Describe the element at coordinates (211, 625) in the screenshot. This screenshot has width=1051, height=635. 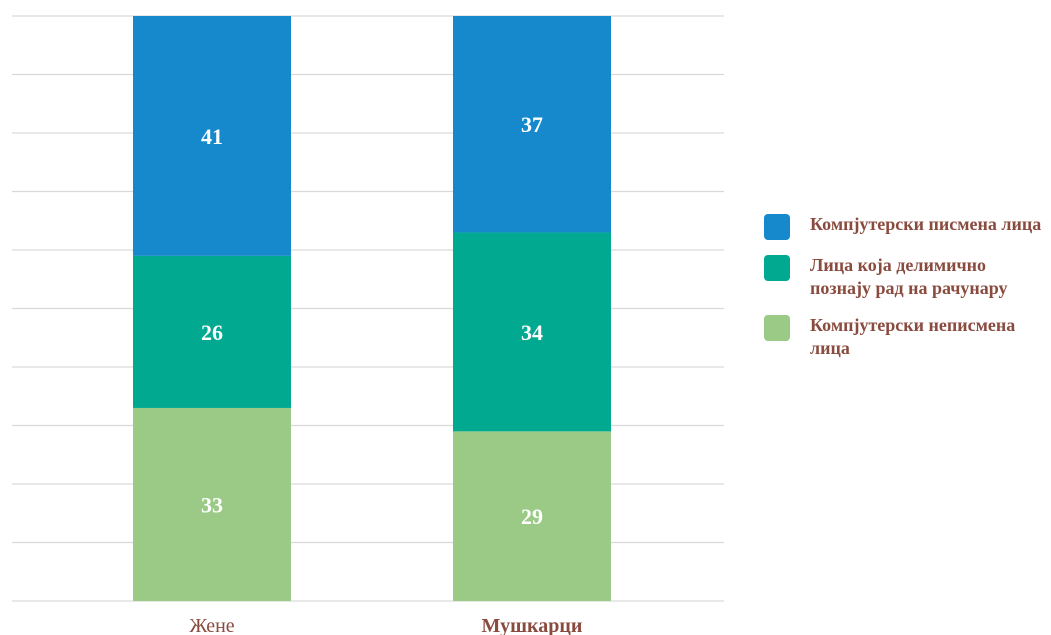
I see `category-label-0: Жене` at that location.